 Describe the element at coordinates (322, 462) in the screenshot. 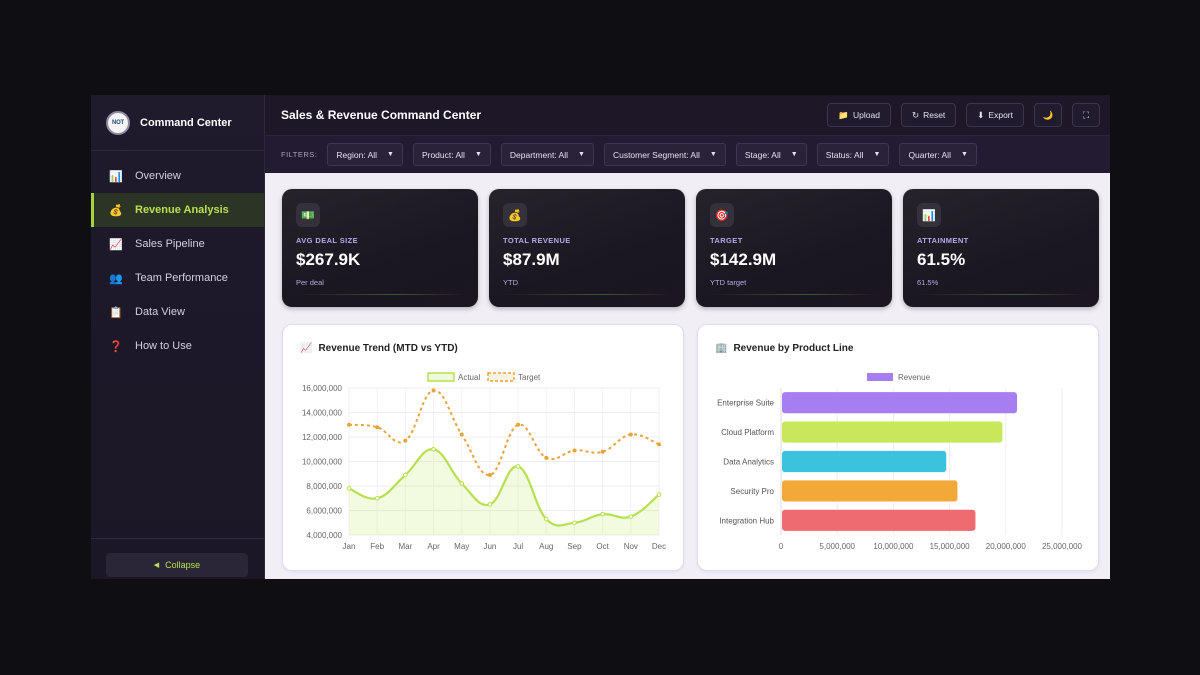

I see `y-tick-label: 10,000,000` at that location.